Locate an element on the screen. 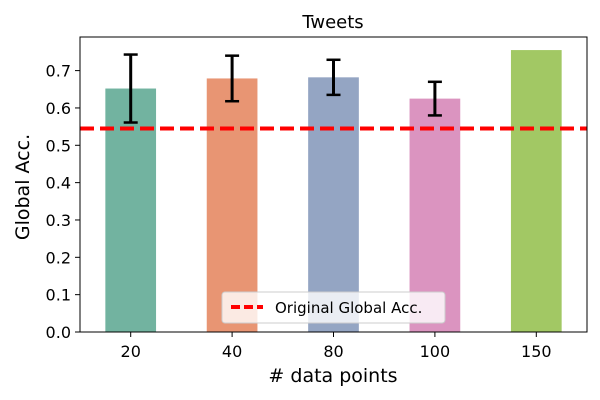 The width and height of the screenshot is (600, 400). y-tick-label-0.7: 0.7 is located at coordinates (58, 71).